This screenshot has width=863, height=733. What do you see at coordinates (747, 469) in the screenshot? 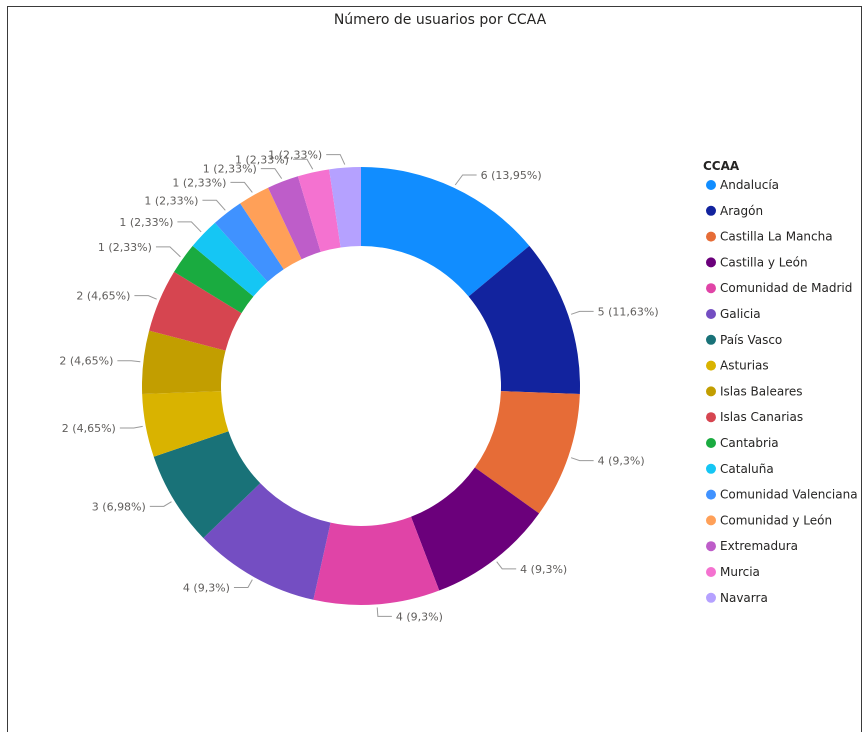
I see `legend-item-cataluna: Cataluña` at bounding box center [747, 469].